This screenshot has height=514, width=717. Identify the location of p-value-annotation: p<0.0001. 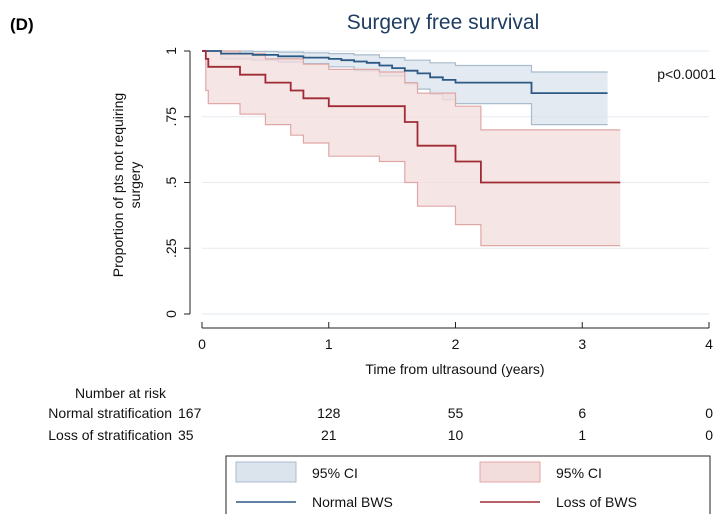
(686, 74).